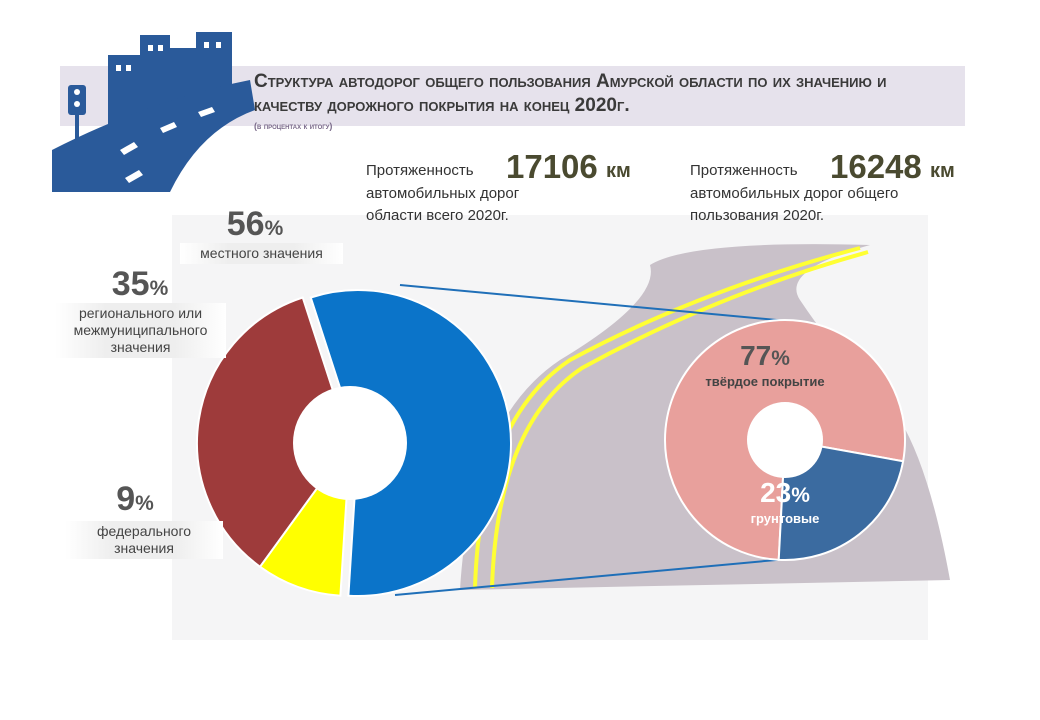 This screenshot has height=720, width=1040. I want to click on value-label: 35%, so click(140, 284).